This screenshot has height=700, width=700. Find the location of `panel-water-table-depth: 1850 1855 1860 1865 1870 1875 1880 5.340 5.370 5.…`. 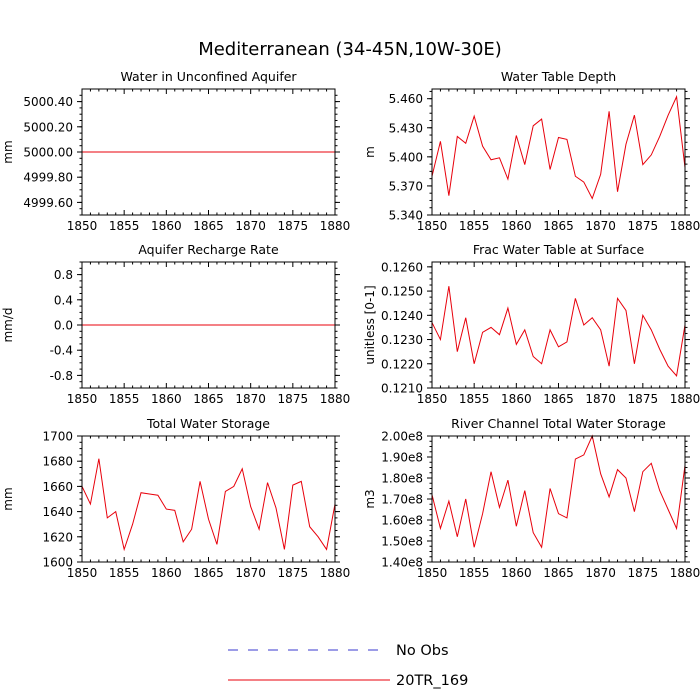

panel-water-table-depth: 1850 1855 1860 1865 1870 1875 1880 5.340 5.370 5.… is located at coordinates (531, 151).